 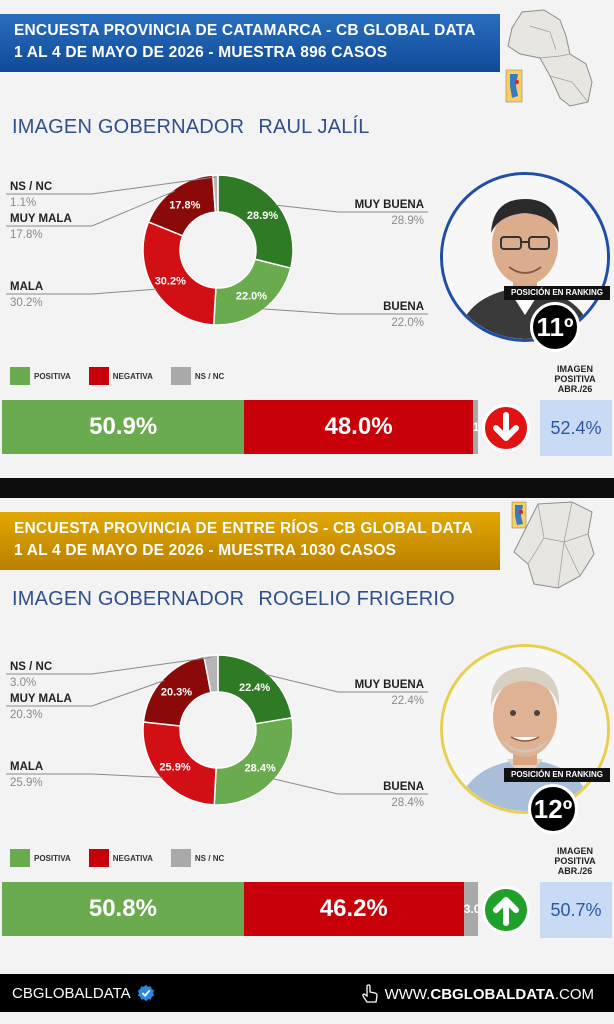 What do you see at coordinates (145, 993) in the screenshot?
I see `verified-badge-icon` at bounding box center [145, 993].